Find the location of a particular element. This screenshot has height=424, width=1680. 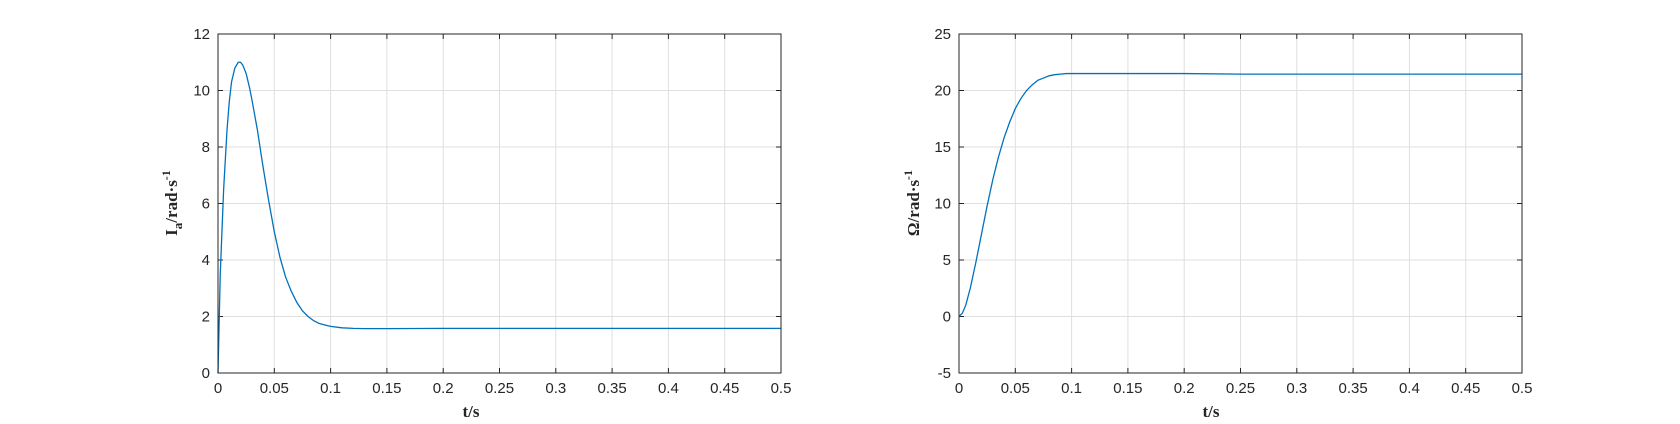

y-tick-label: 12 is located at coordinates (201, 34).